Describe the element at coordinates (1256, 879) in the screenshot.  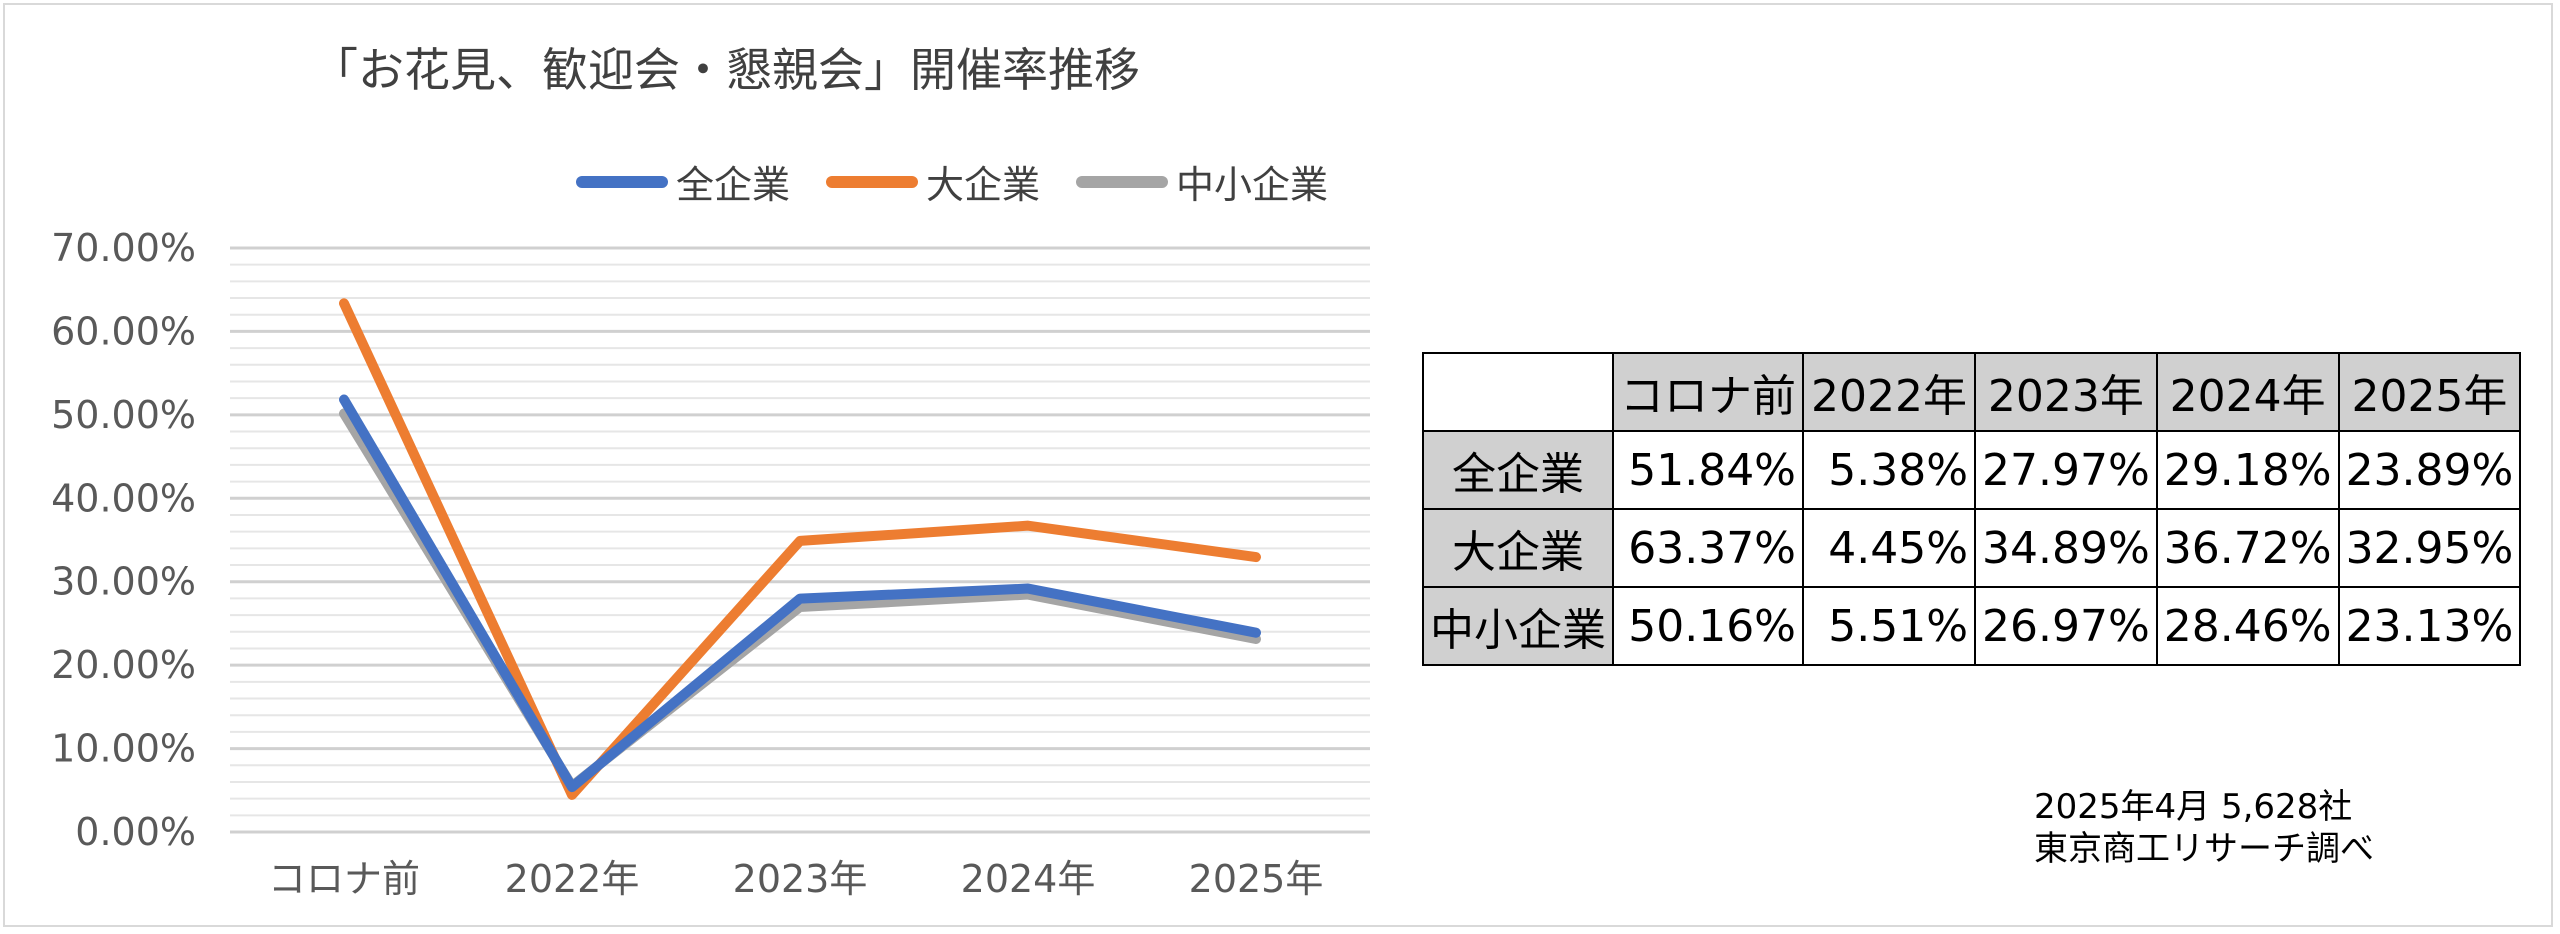
I see `x-tick-label: 2025年` at that location.